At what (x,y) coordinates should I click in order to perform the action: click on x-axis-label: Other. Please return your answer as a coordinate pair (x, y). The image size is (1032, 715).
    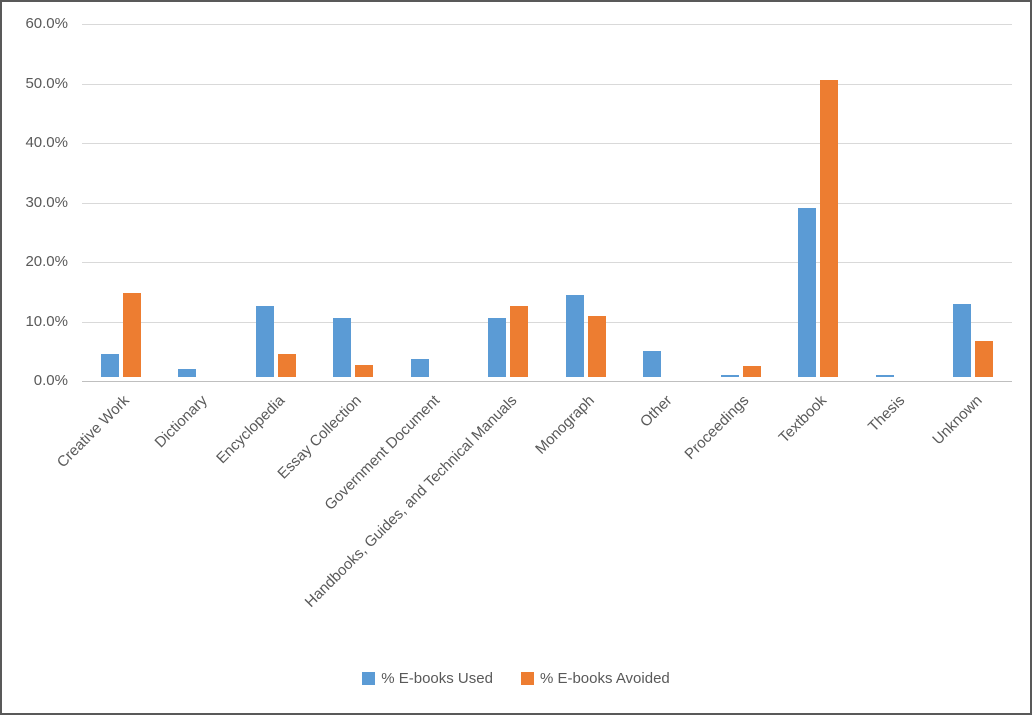
    Looking at the image, I should click on (656, 411).